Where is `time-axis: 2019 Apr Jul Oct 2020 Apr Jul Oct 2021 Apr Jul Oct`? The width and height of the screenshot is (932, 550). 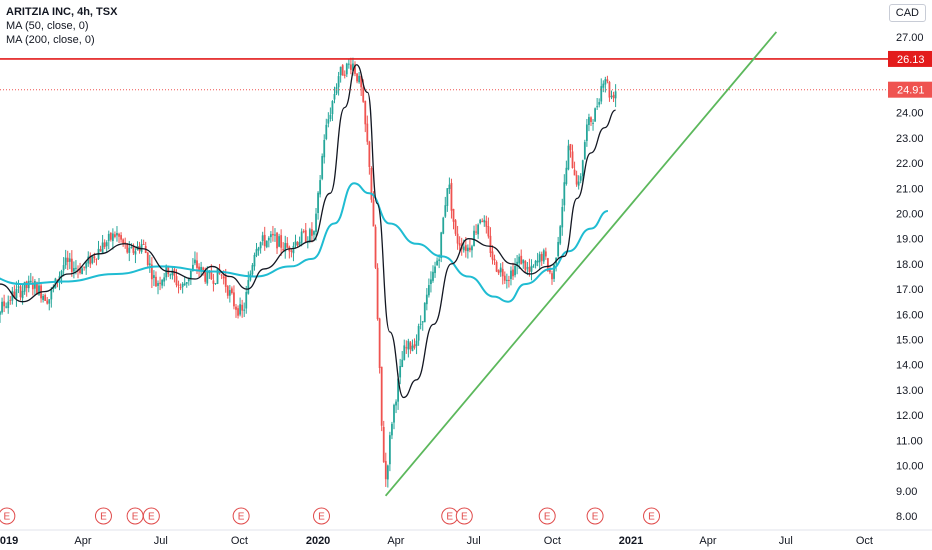 time-axis: 2019 Apr Jul Oct 2020 Apr Jul Oct 2021 Apr Jul Oct is located at coordinates (466, 538).